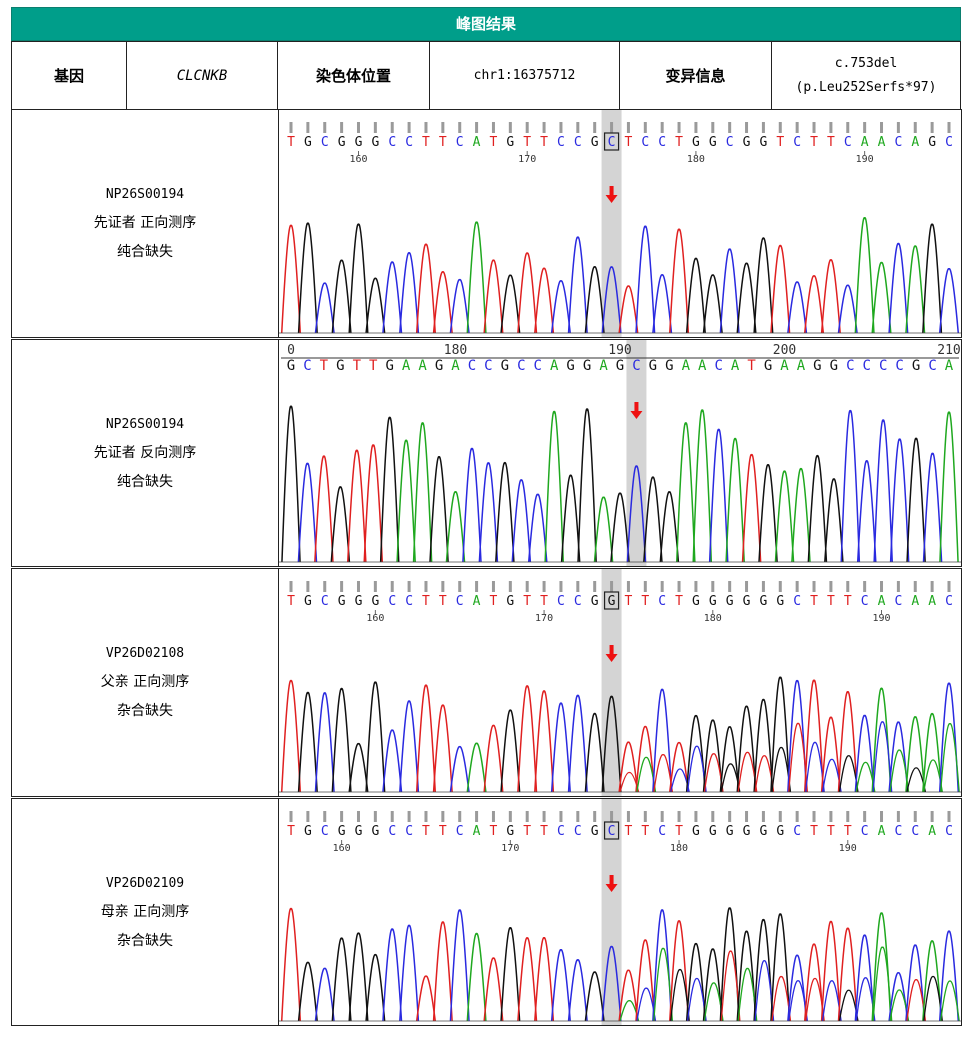 This screenshot has height=1039, width=972. What do you see at coordinates (69, 75) in the screenshot?
I see `gene-label: 基因` at bounding box center [69, 75].